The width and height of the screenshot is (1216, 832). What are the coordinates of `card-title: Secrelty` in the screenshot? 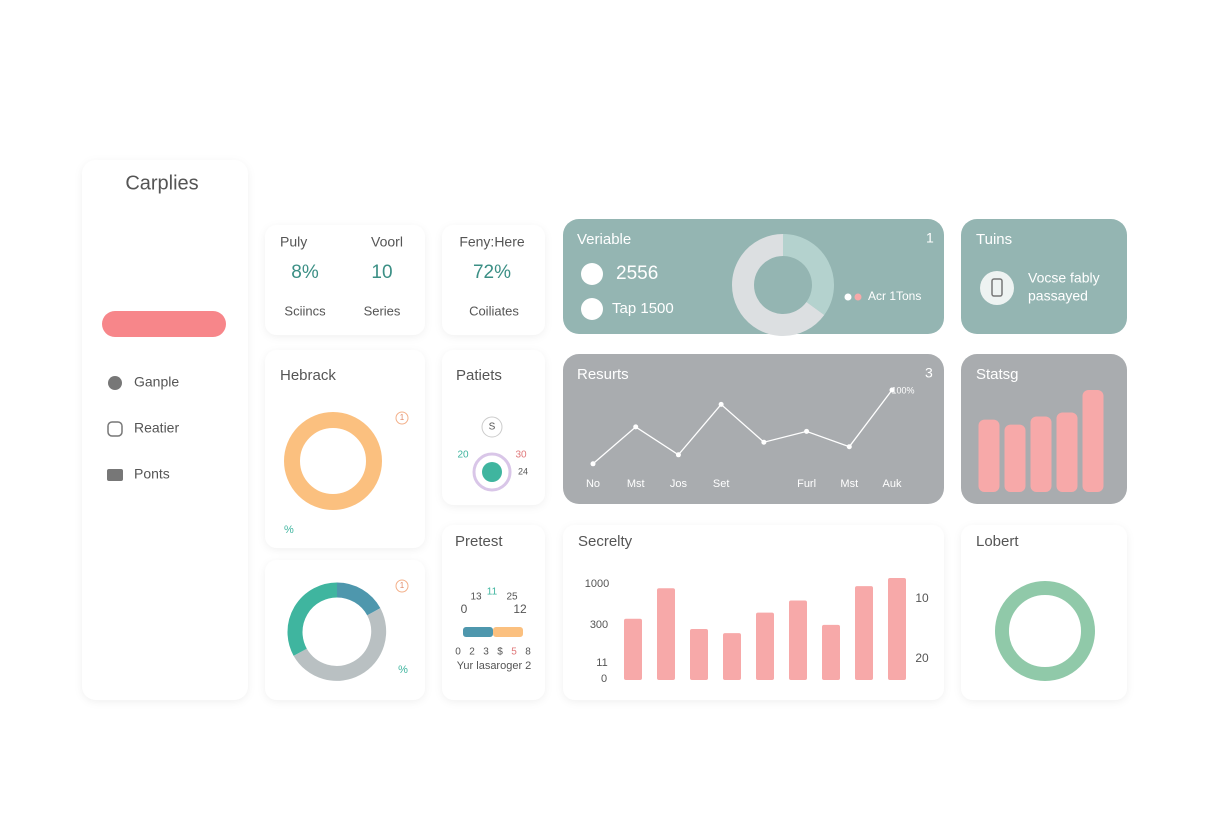 It's located at (605, 541).